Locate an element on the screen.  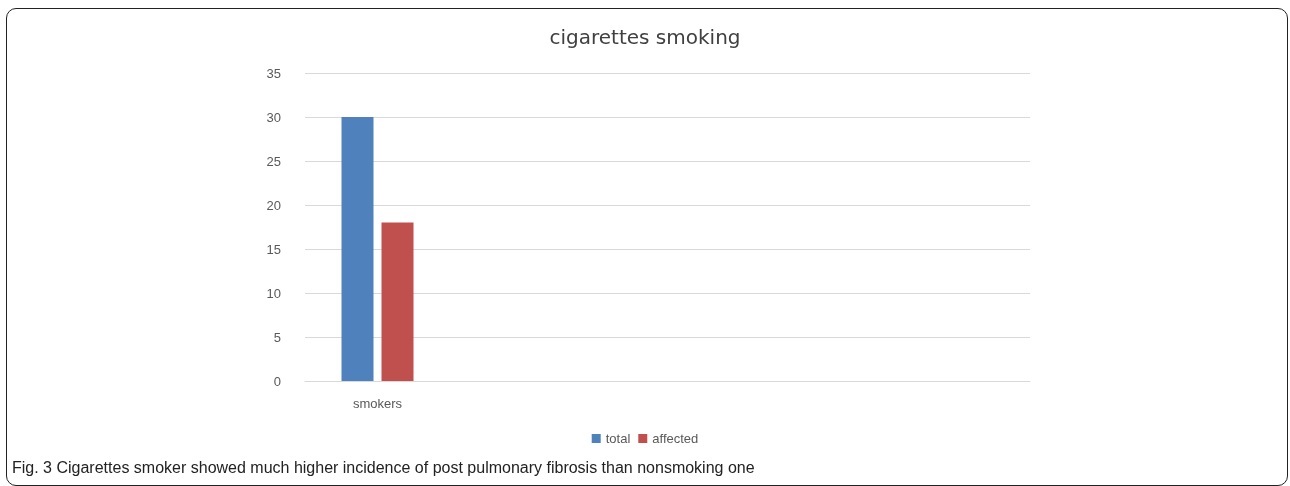
caption: Fig. 3 Cigarettes smoker showed much higher incidence of post pulmonary fibrosis than nonsmoking one is located at coordinates (383, 468).